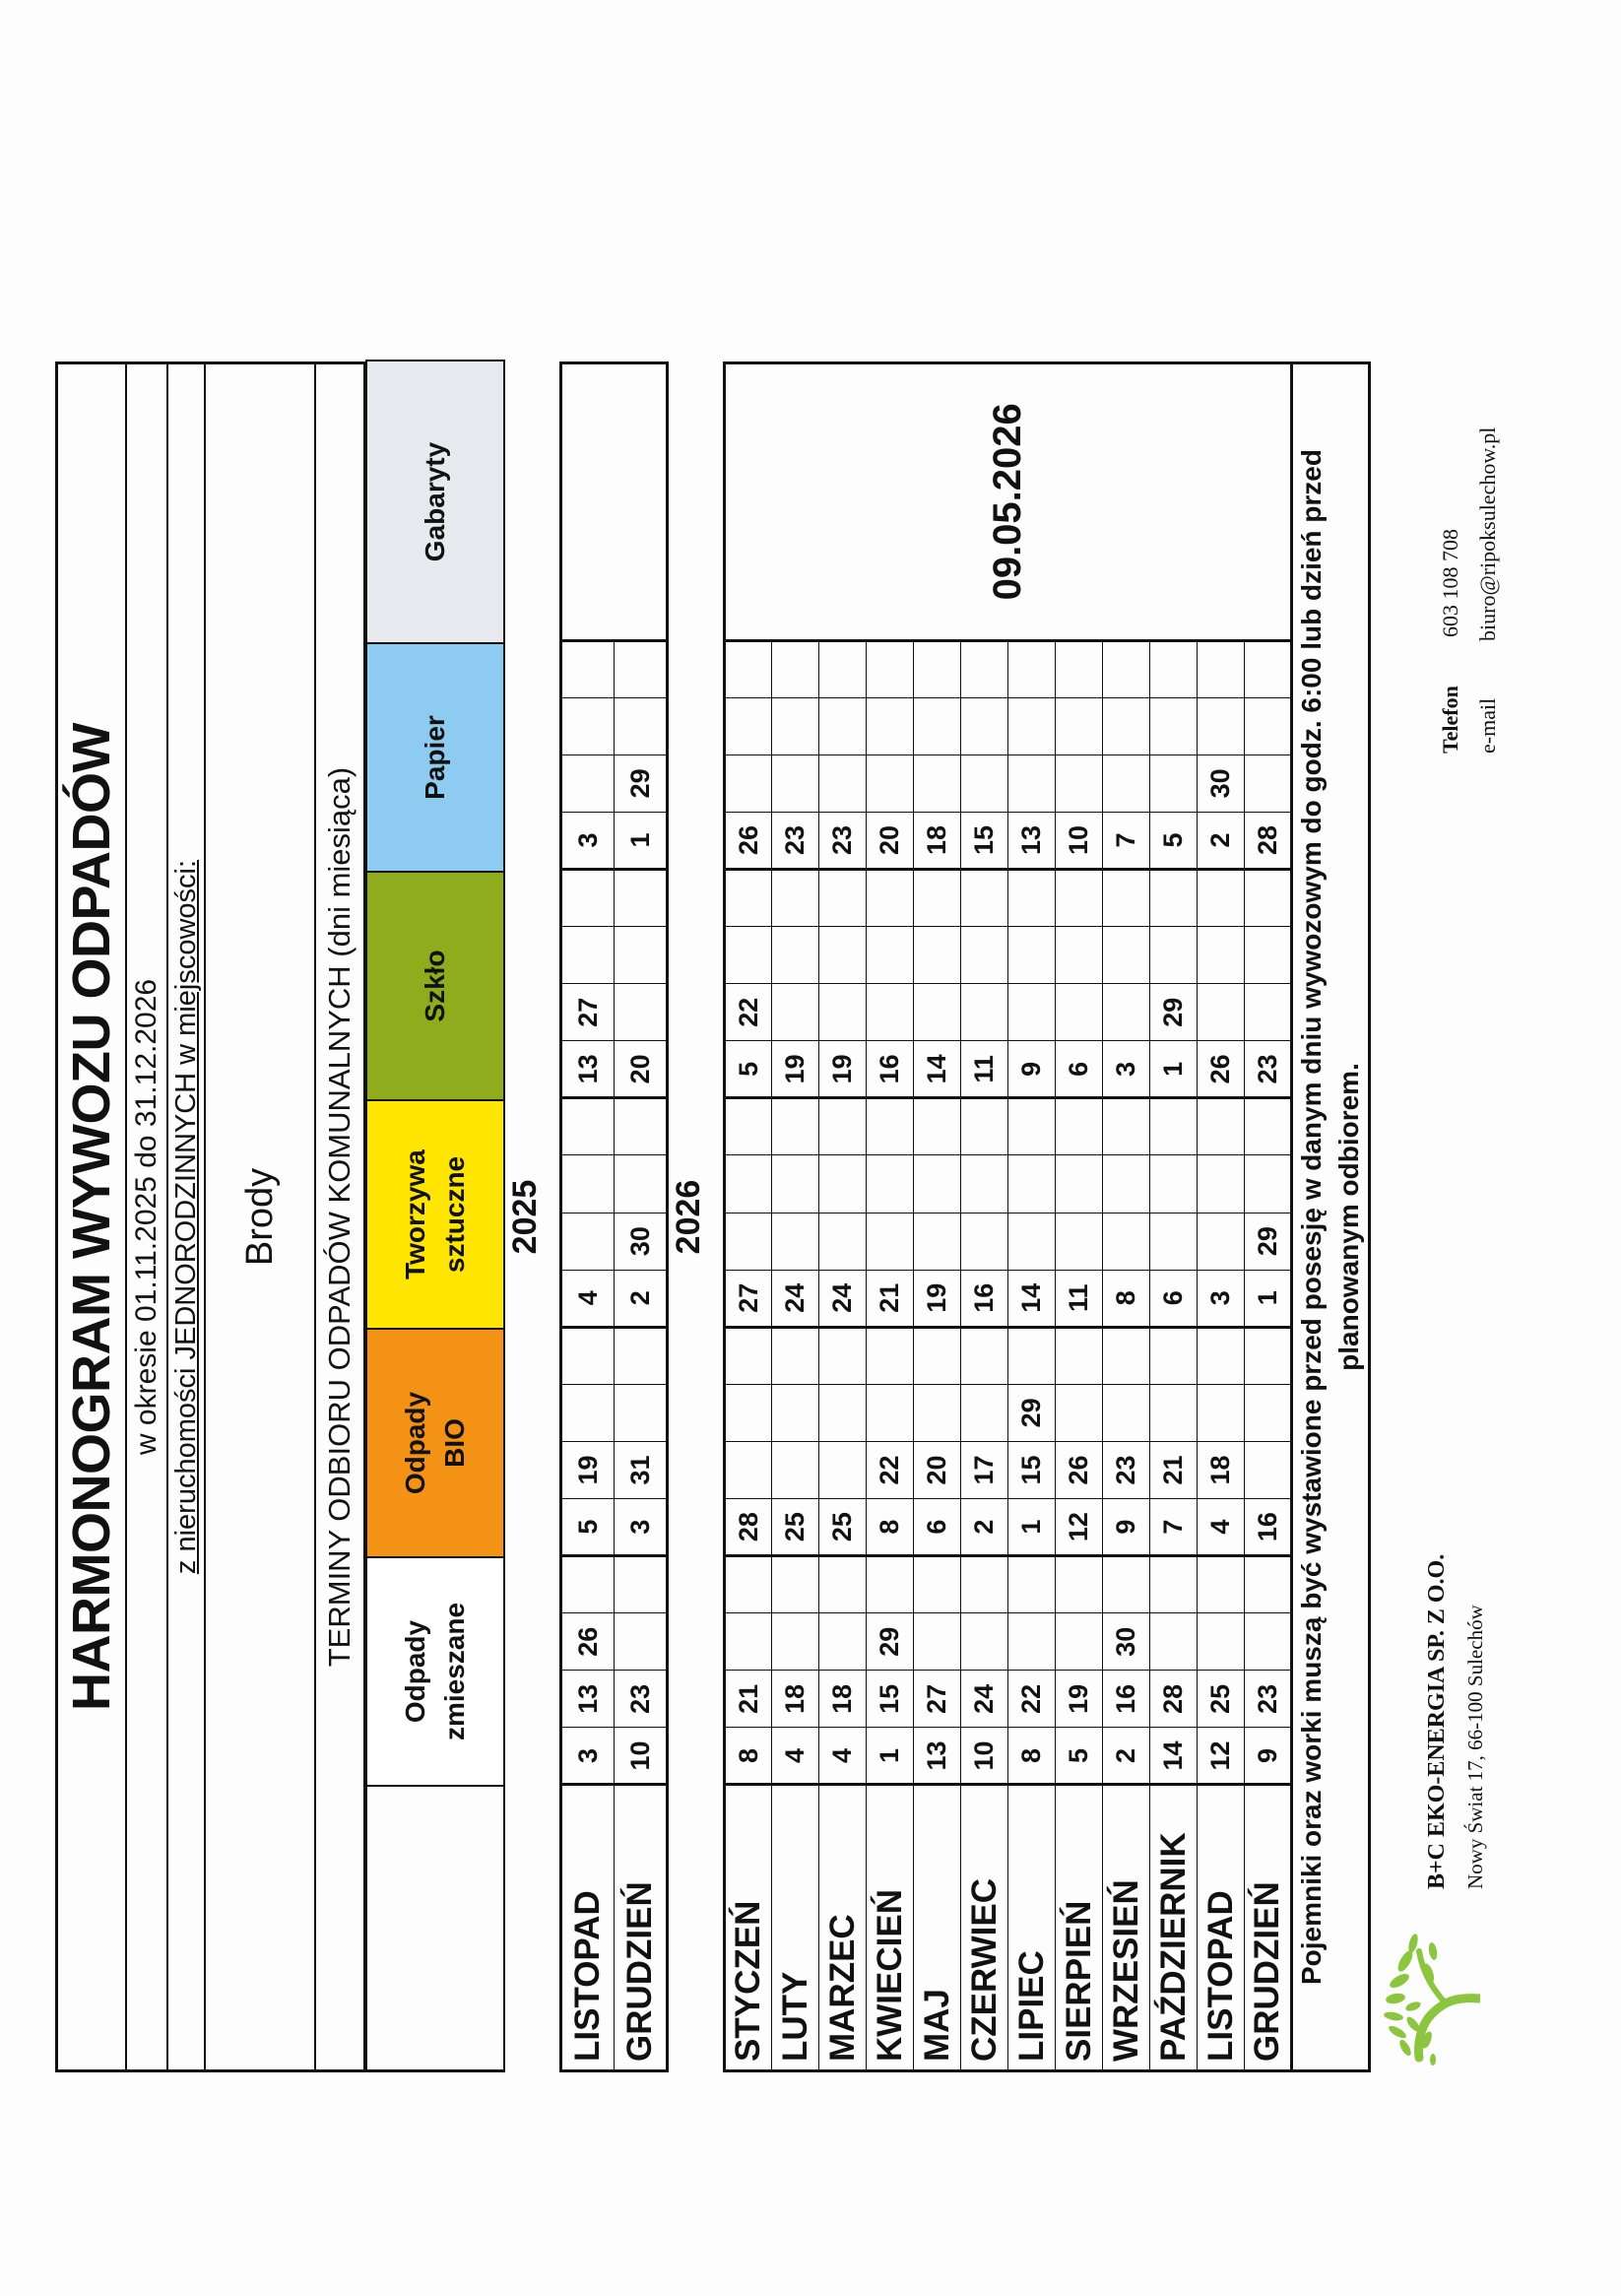  Describe the element at coordinates (1126, 1641) in the screenshot. I see `day-cell-zmieszane: 30` at that location.